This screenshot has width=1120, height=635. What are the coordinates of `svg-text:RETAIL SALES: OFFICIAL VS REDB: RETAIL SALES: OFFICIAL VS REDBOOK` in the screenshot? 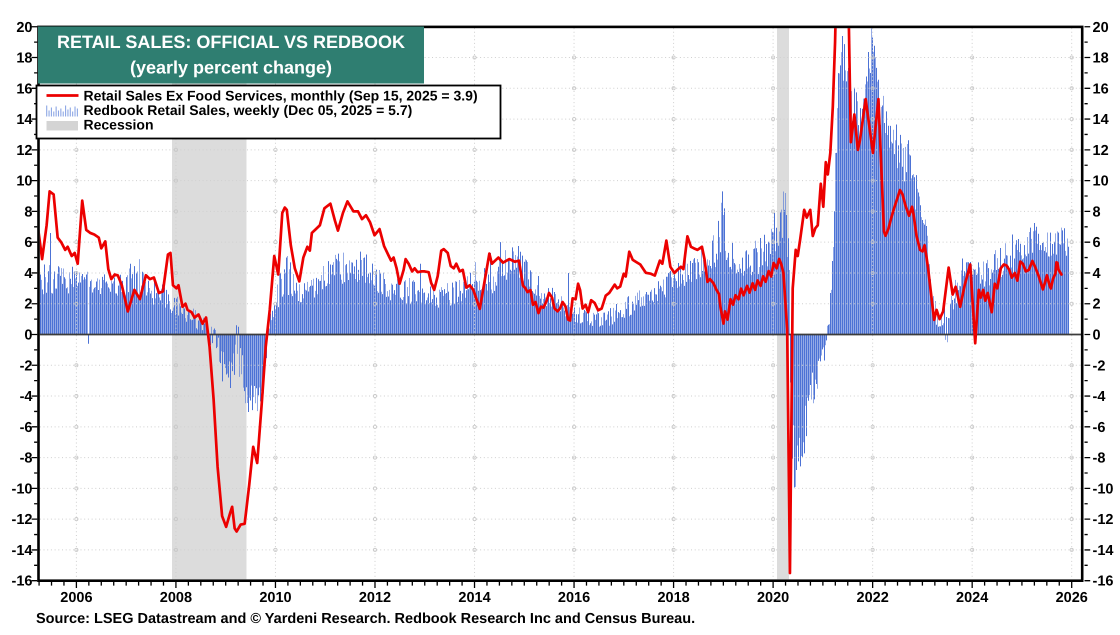 It's located at (231, 42).